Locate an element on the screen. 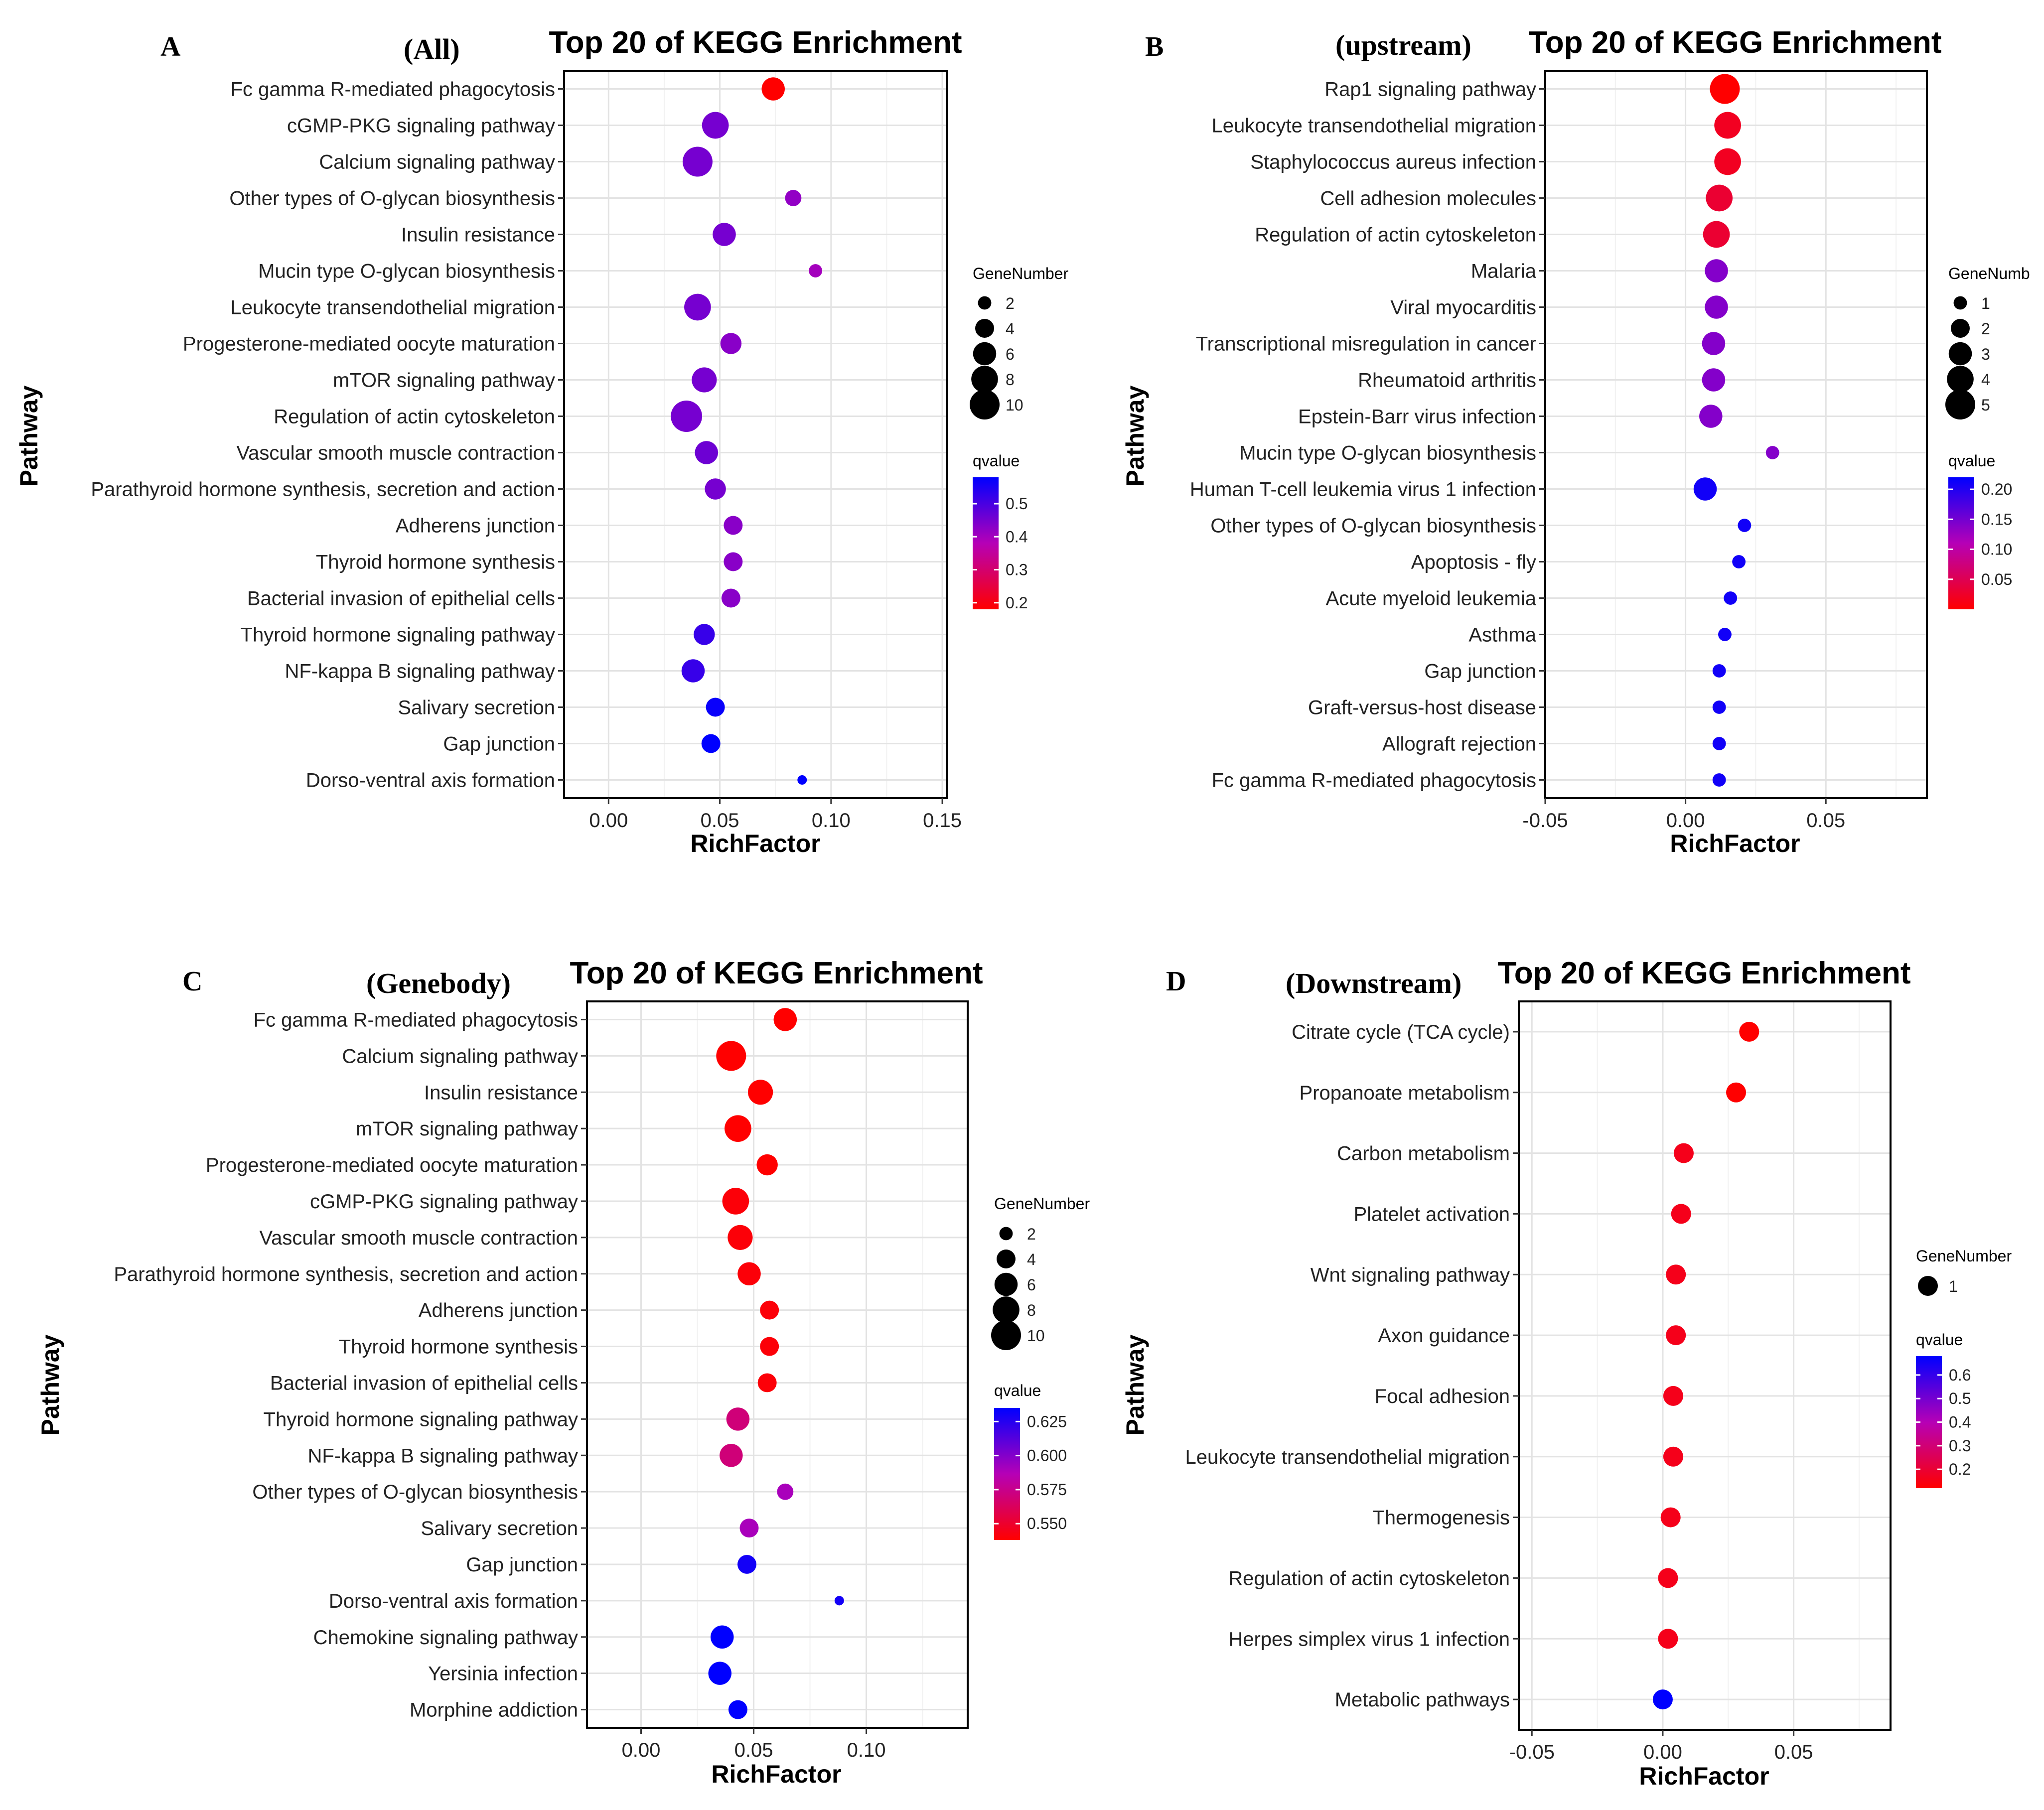 The width and height of the screenshot is (2044, 1810). size-legend-label: 8 is located at coordinates (1010, 380).